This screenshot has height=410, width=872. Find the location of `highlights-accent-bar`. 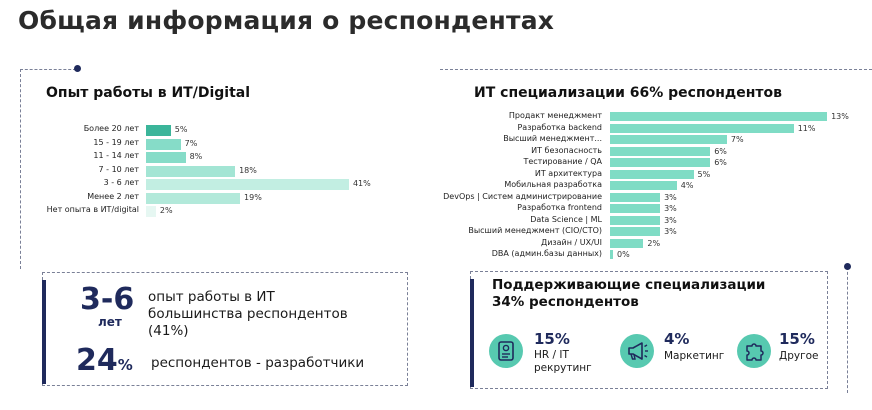

highlights-accent-bar is located at coordinates (44, 332).